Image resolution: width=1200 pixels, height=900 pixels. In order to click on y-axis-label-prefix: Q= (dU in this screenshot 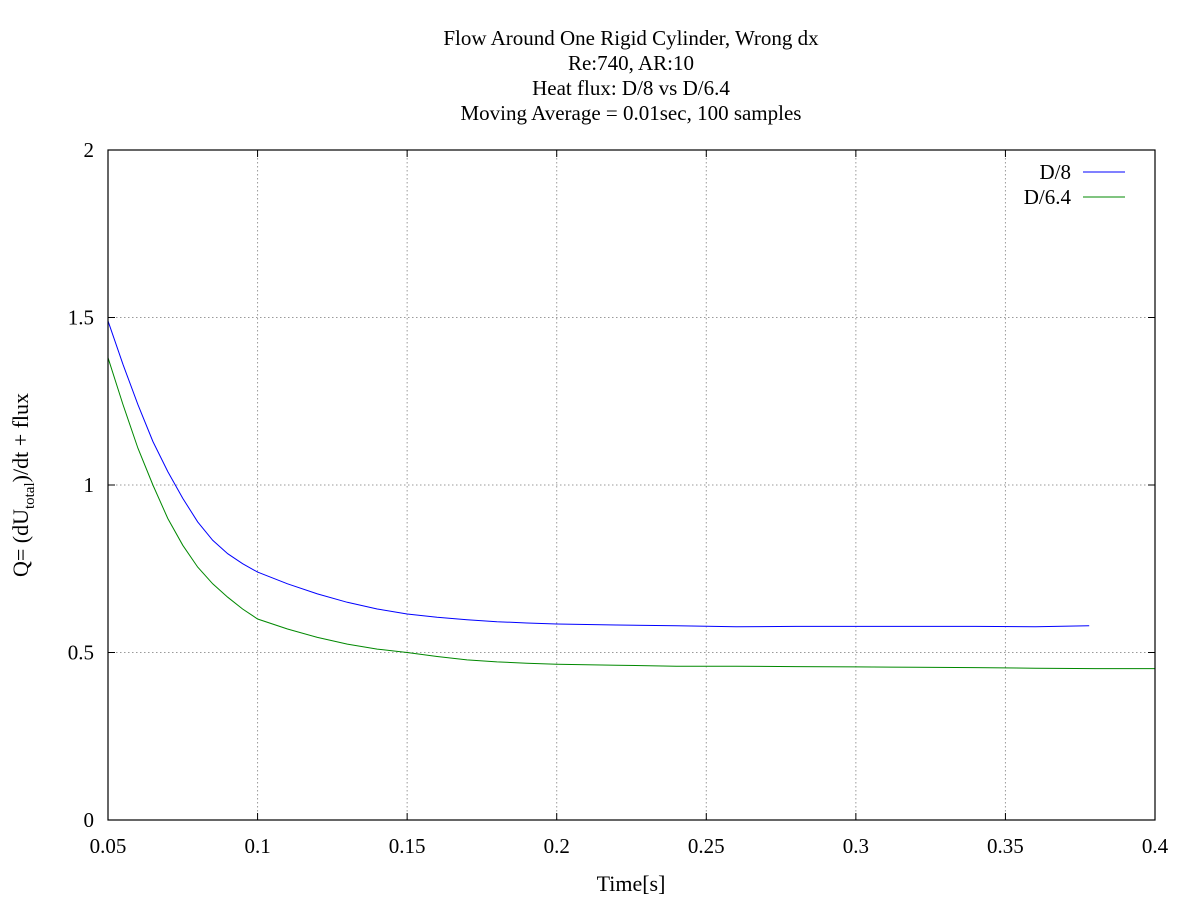, I will do `click(20, 543)`.